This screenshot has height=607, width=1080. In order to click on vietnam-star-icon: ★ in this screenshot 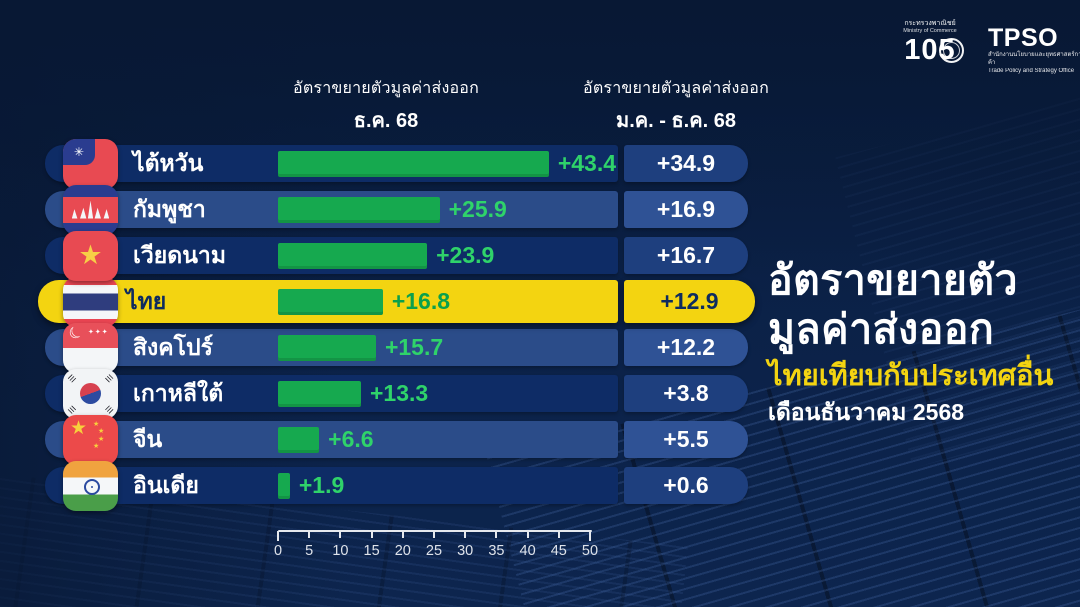, I will do `click(90, 255)`.